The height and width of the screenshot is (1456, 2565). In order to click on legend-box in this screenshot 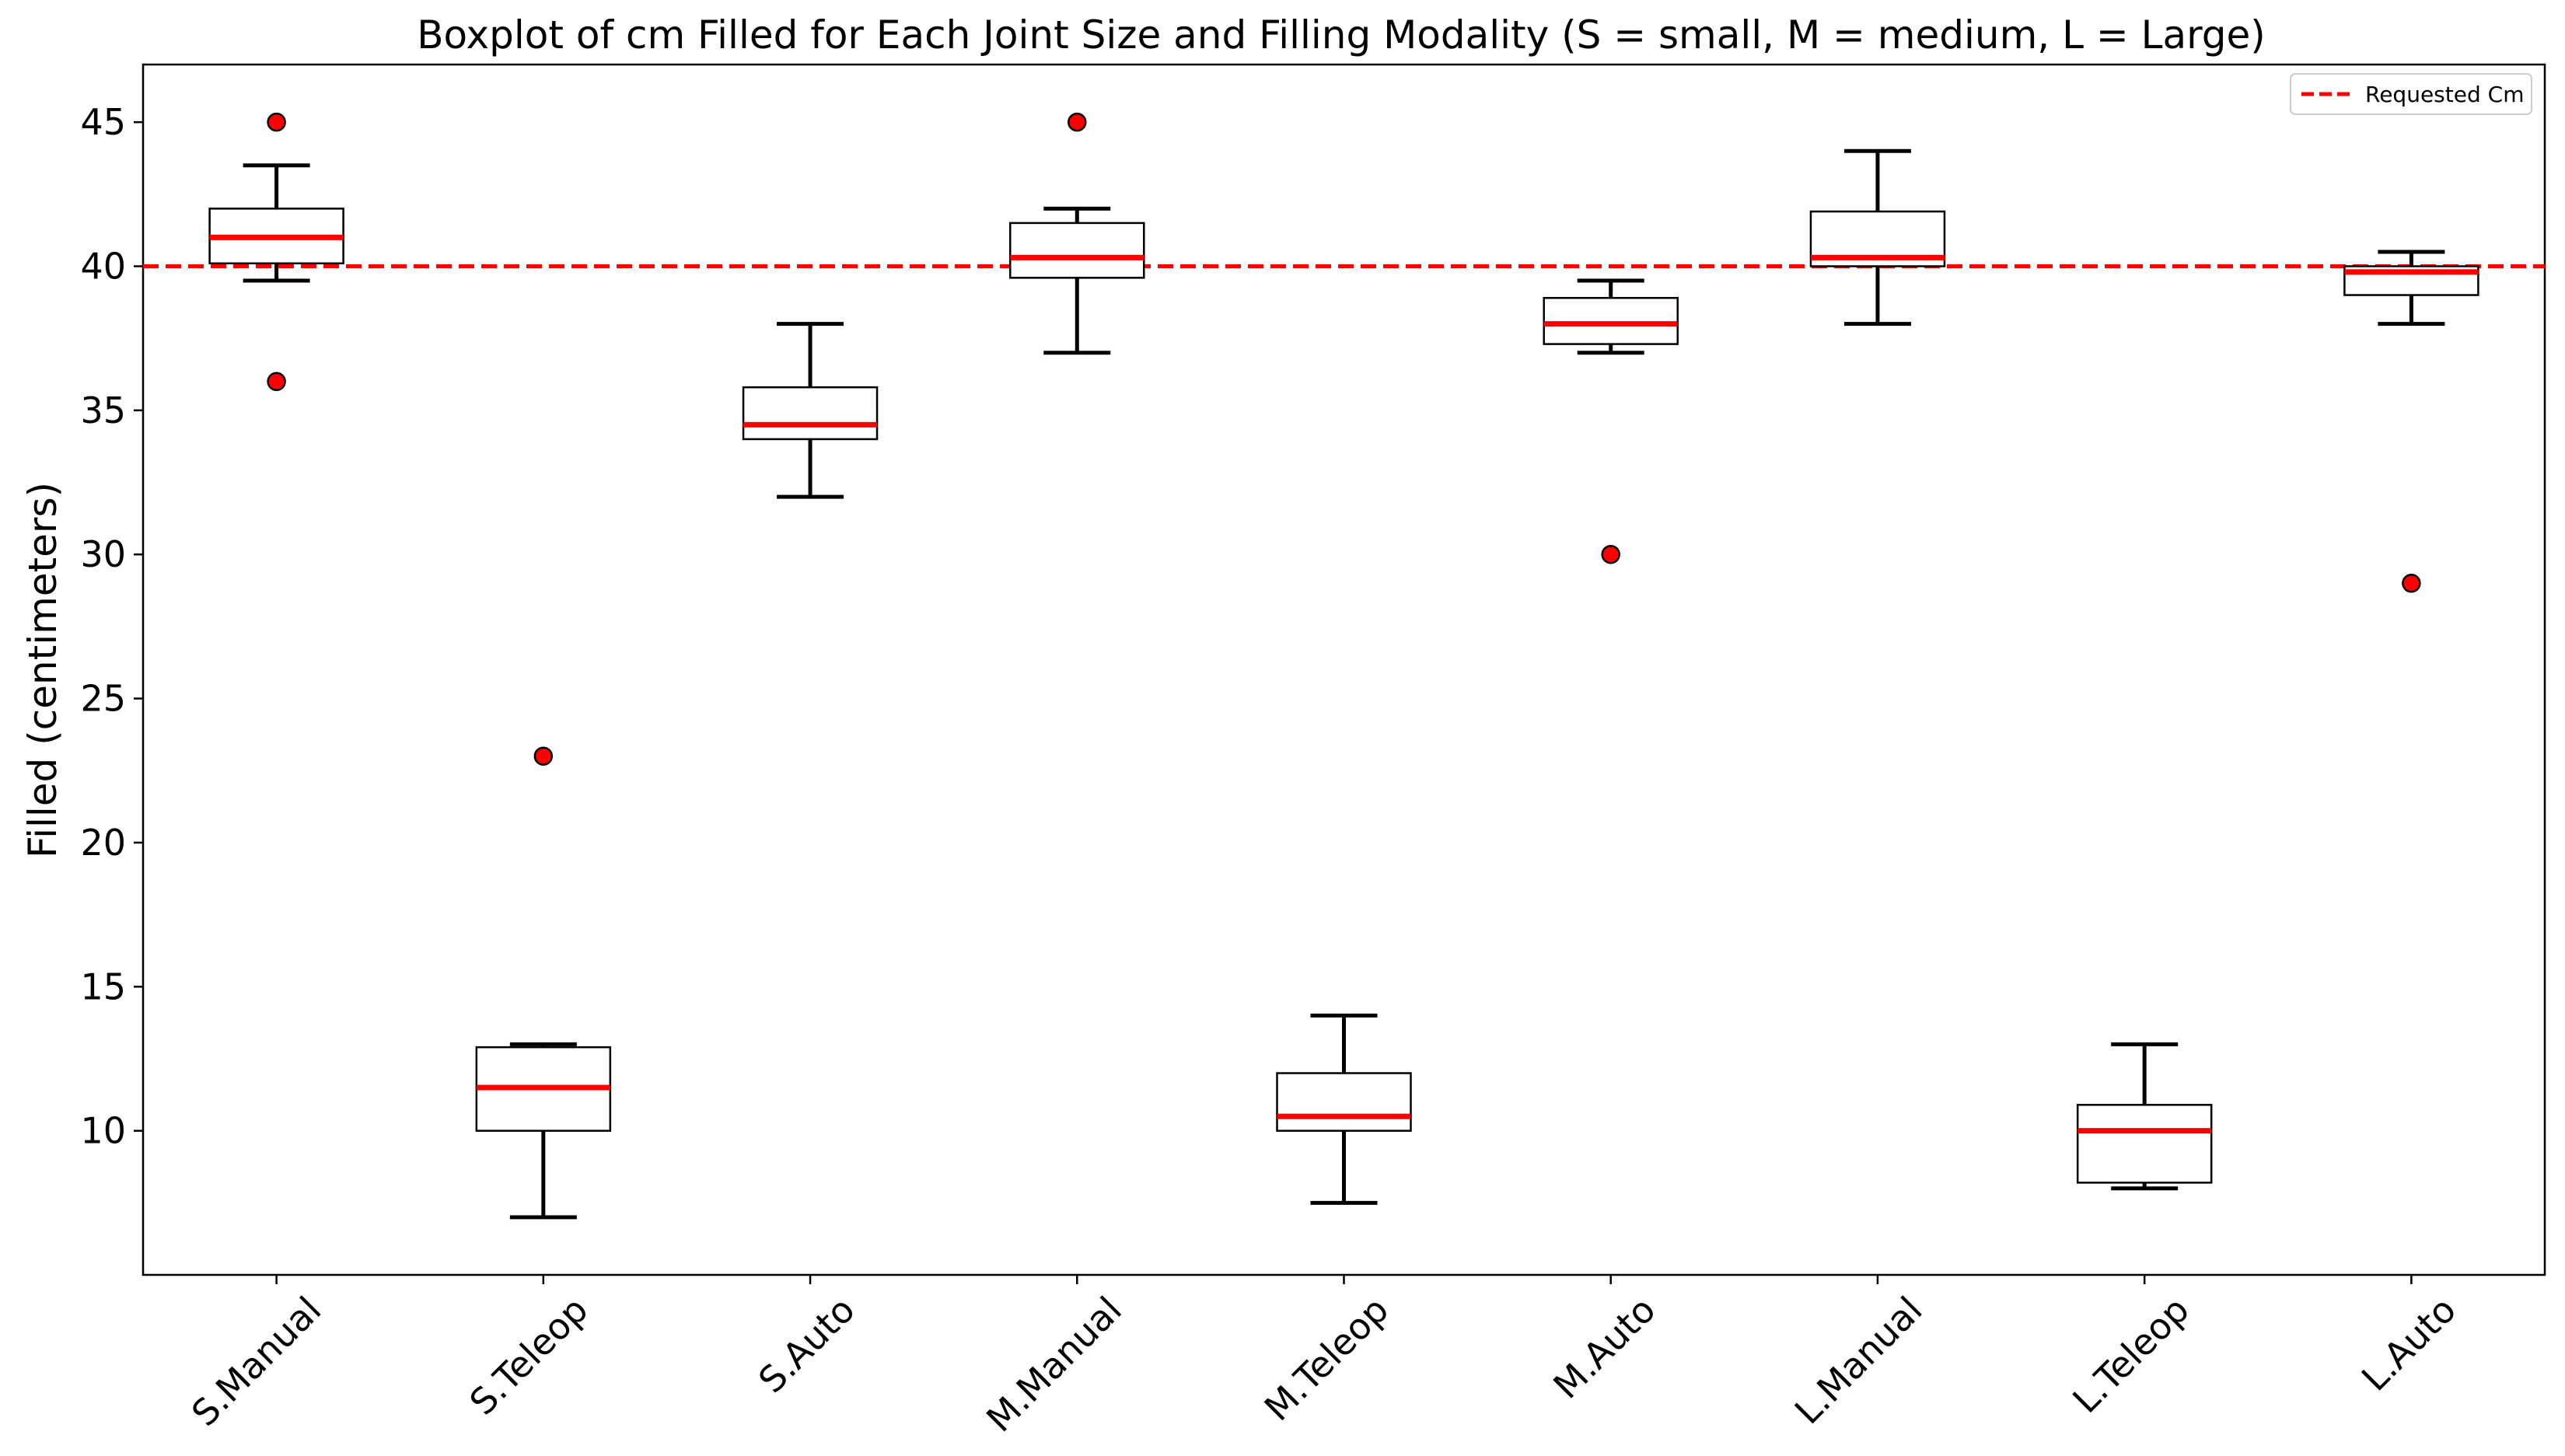, I will do `click(2411, 94)`.